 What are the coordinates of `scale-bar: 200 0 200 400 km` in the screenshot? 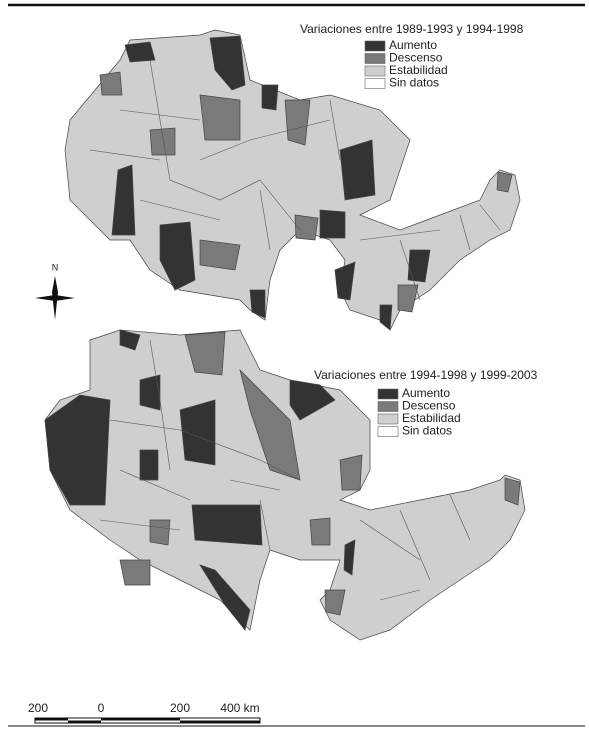 It's located at (144, 712).